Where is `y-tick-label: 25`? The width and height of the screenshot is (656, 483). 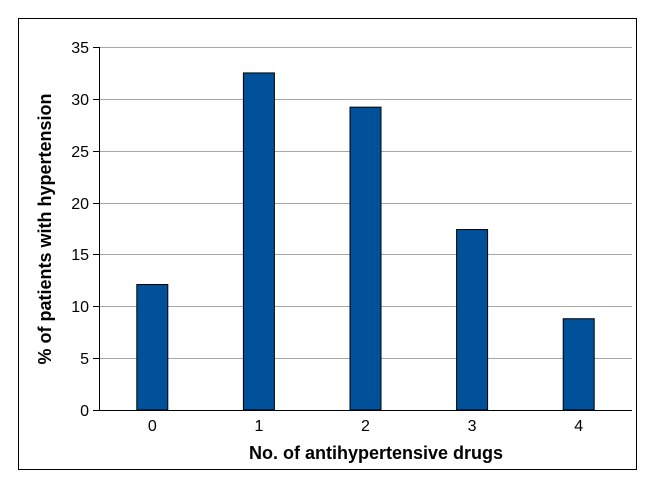 y-tick-label: 25 is located at coordinates (80, 152).